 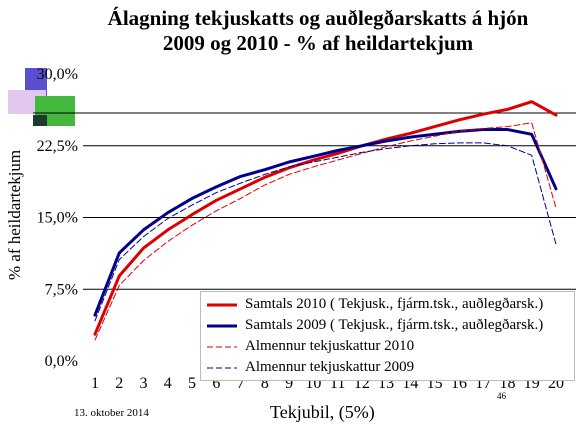 I want to click on x-tick-label: 3, so click(x=144, y=383).